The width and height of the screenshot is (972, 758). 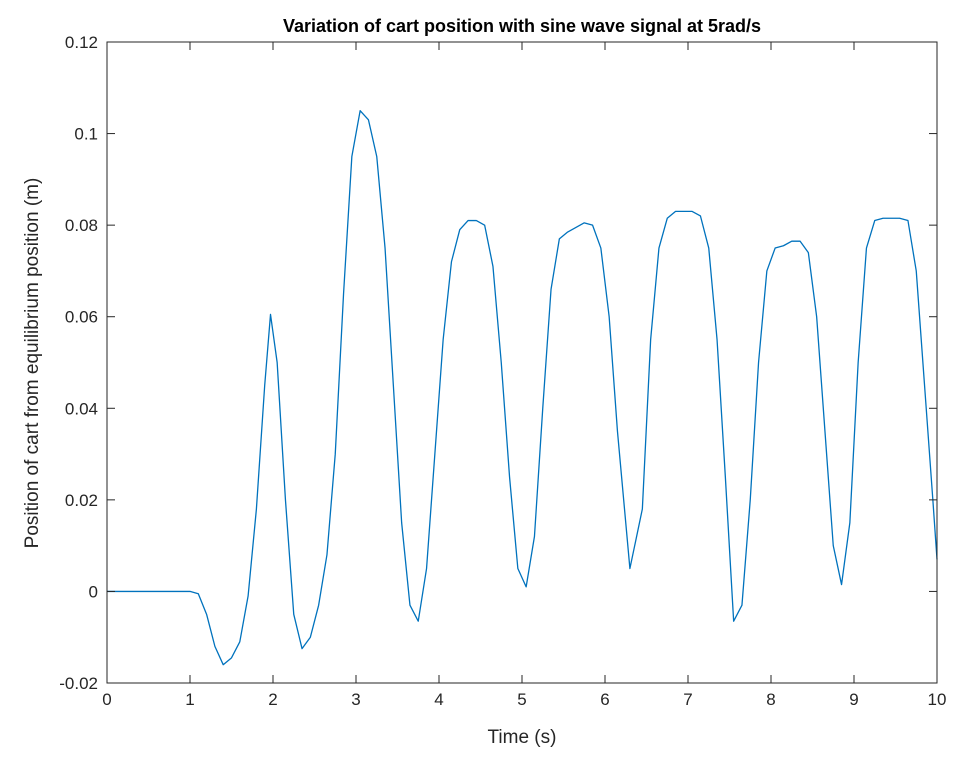 What do you see at coordinates (272, 699) in the screenshot?
I see `x-tick-label: 2` at bounding box center [272, 699].